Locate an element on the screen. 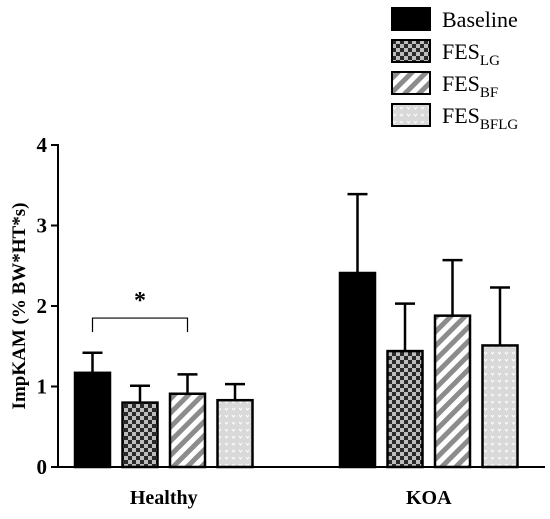 This screenshot has width=550, height=519. x-axis: Healthy KOA is located at coordinates (301, 487).